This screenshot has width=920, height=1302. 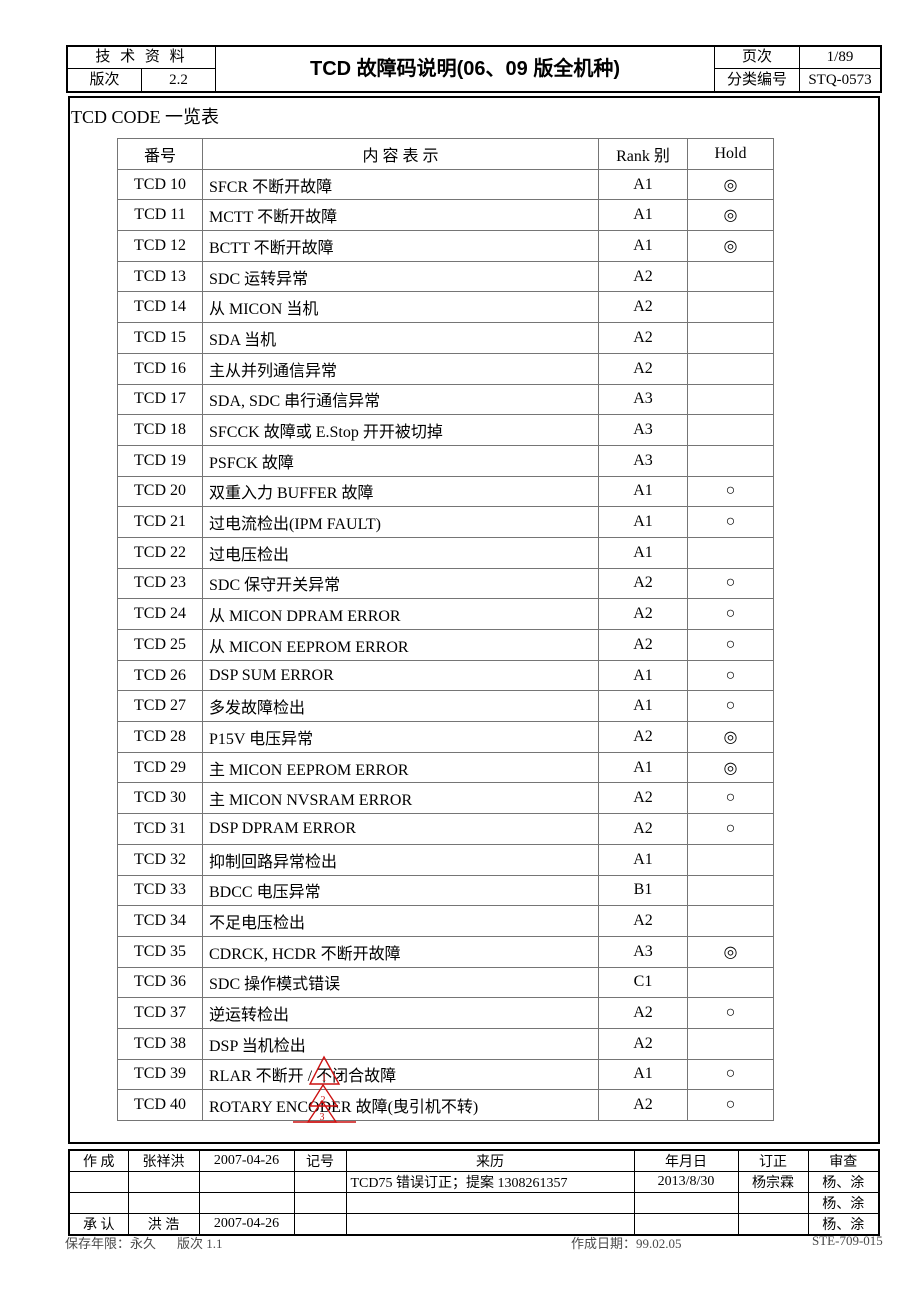 I want to click on table-row: TCD 12 BCTT 不断开故障 A1 ◎, so click(x=445, y=246).